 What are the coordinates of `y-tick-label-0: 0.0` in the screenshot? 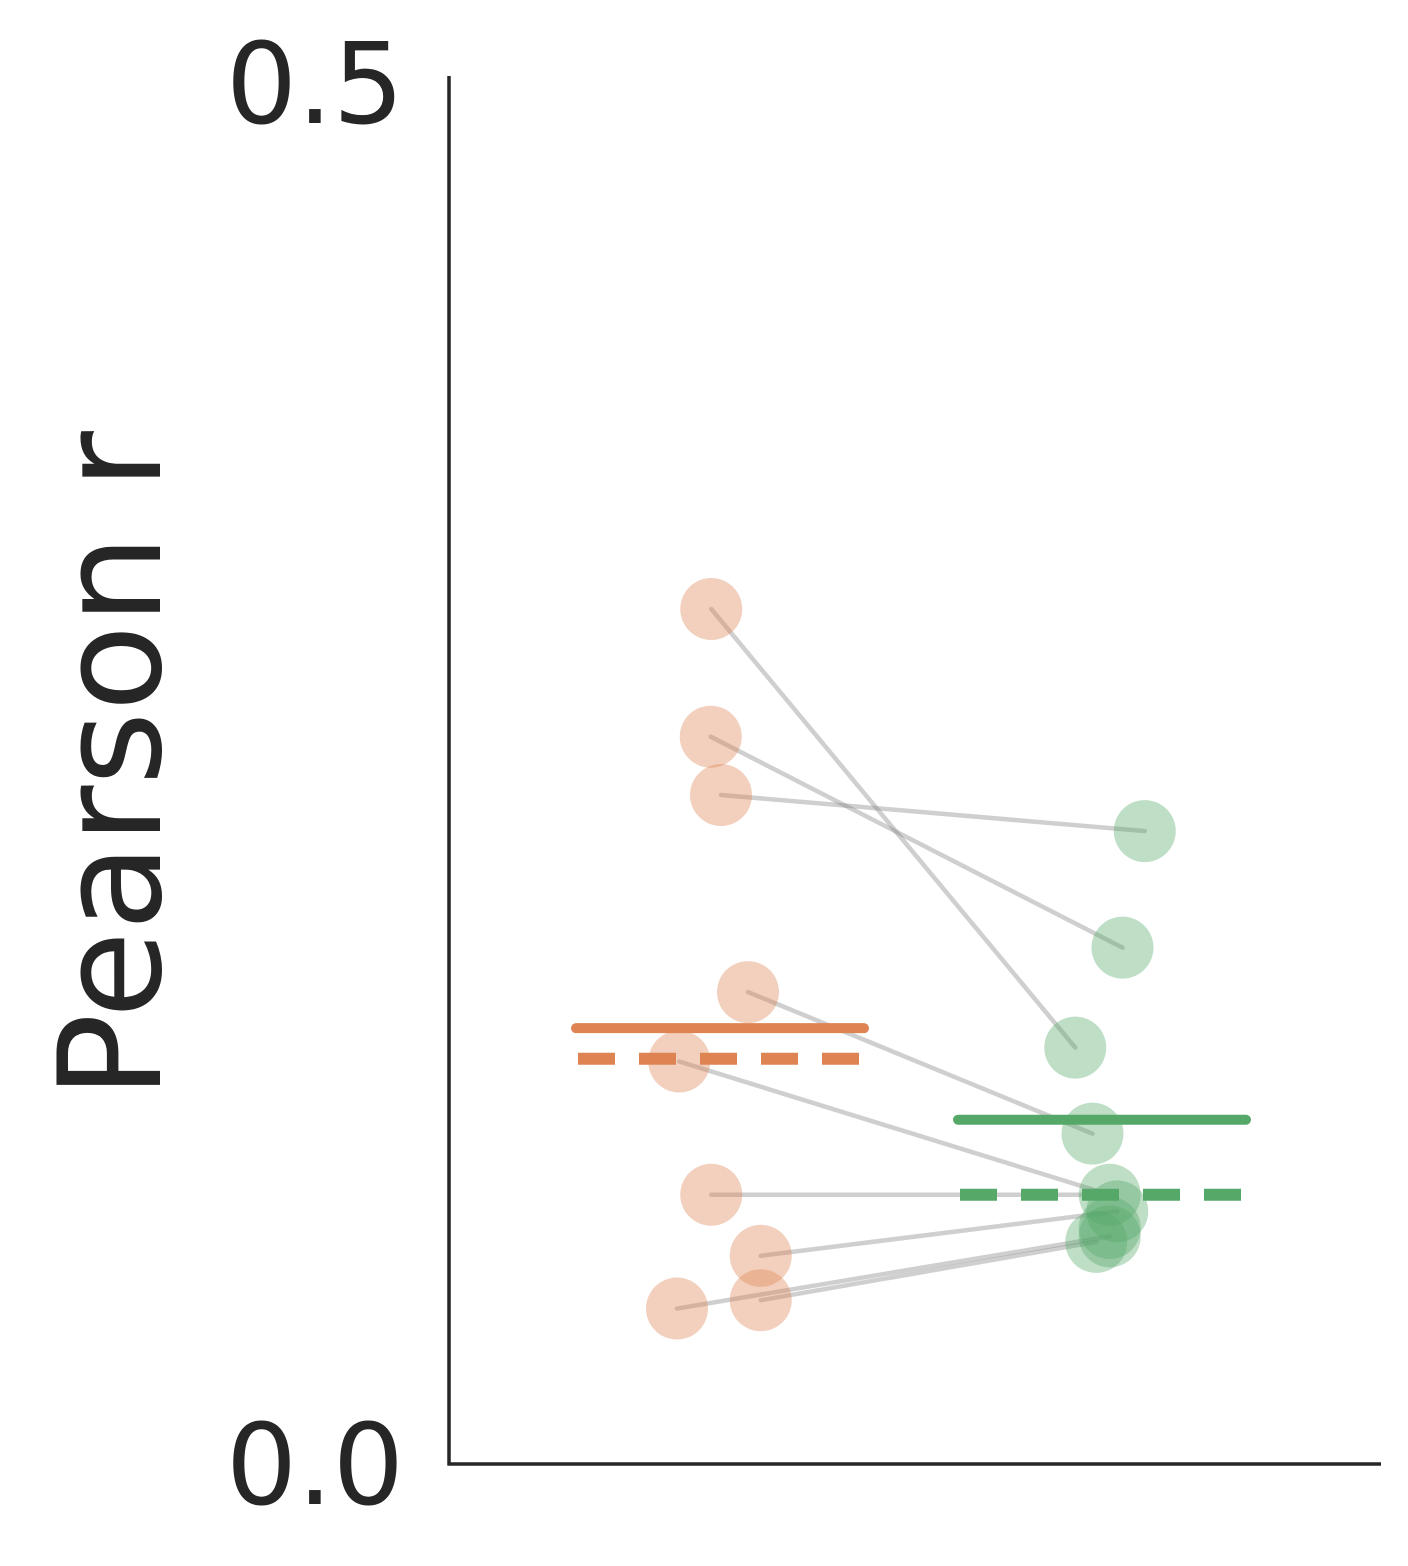 It's located at (315, 1466).